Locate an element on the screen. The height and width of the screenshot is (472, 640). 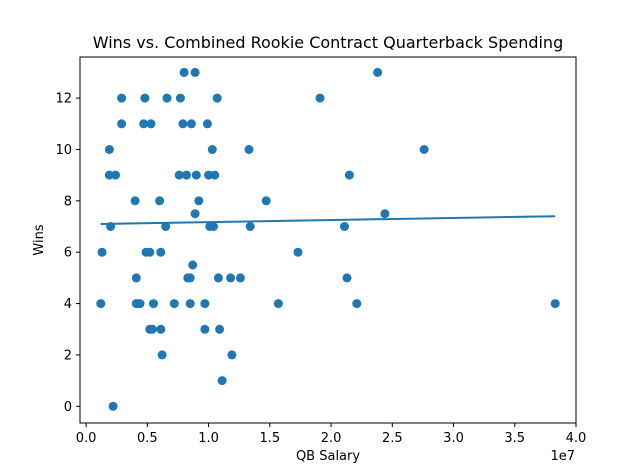
x-tick-label: 0.5 is located at coordinates (147, 438).